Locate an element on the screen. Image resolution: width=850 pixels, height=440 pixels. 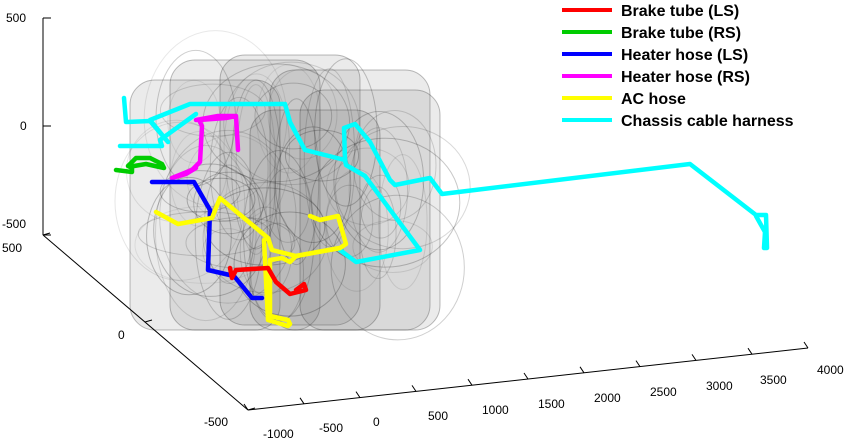
y-axis-line is located at coordinates (145, 322).